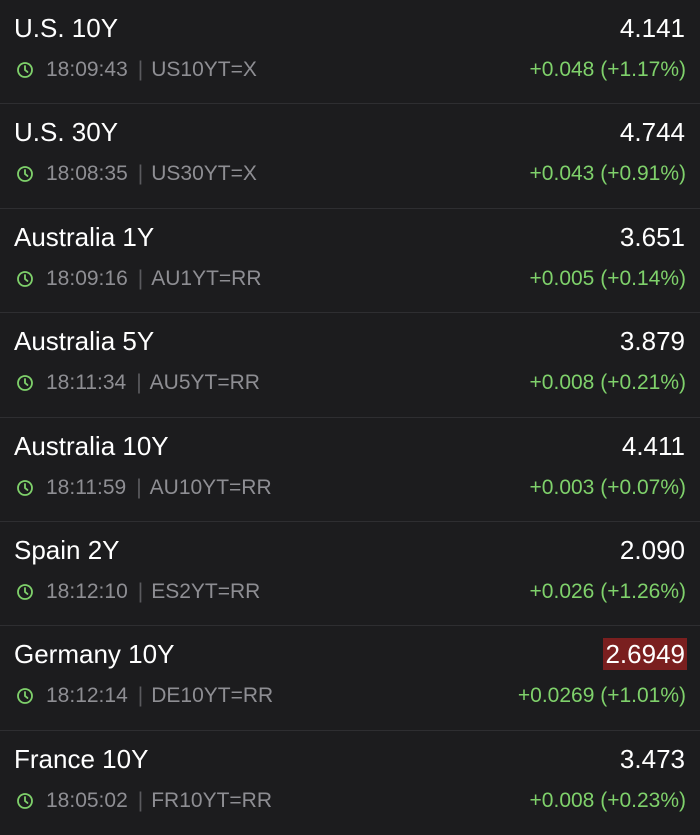 This screenshot has width=700, height=835. Describe the element at coordinates (136, 174) in the screenshot. I see `quote-meta: 18:08:35 | US30YT=X` at that location.